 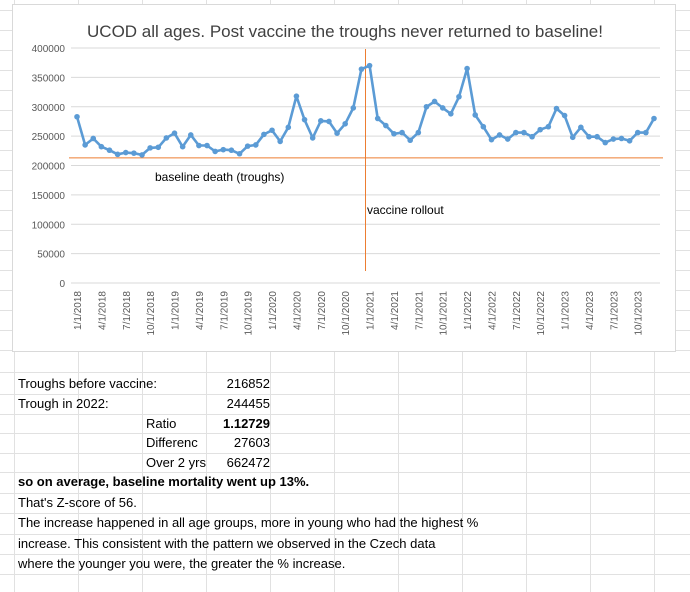 What do you see at coordinates (590, 310) in the screenshot?
I see `x-tick-label: 4/1/2023` at bounding box center [590, 310].